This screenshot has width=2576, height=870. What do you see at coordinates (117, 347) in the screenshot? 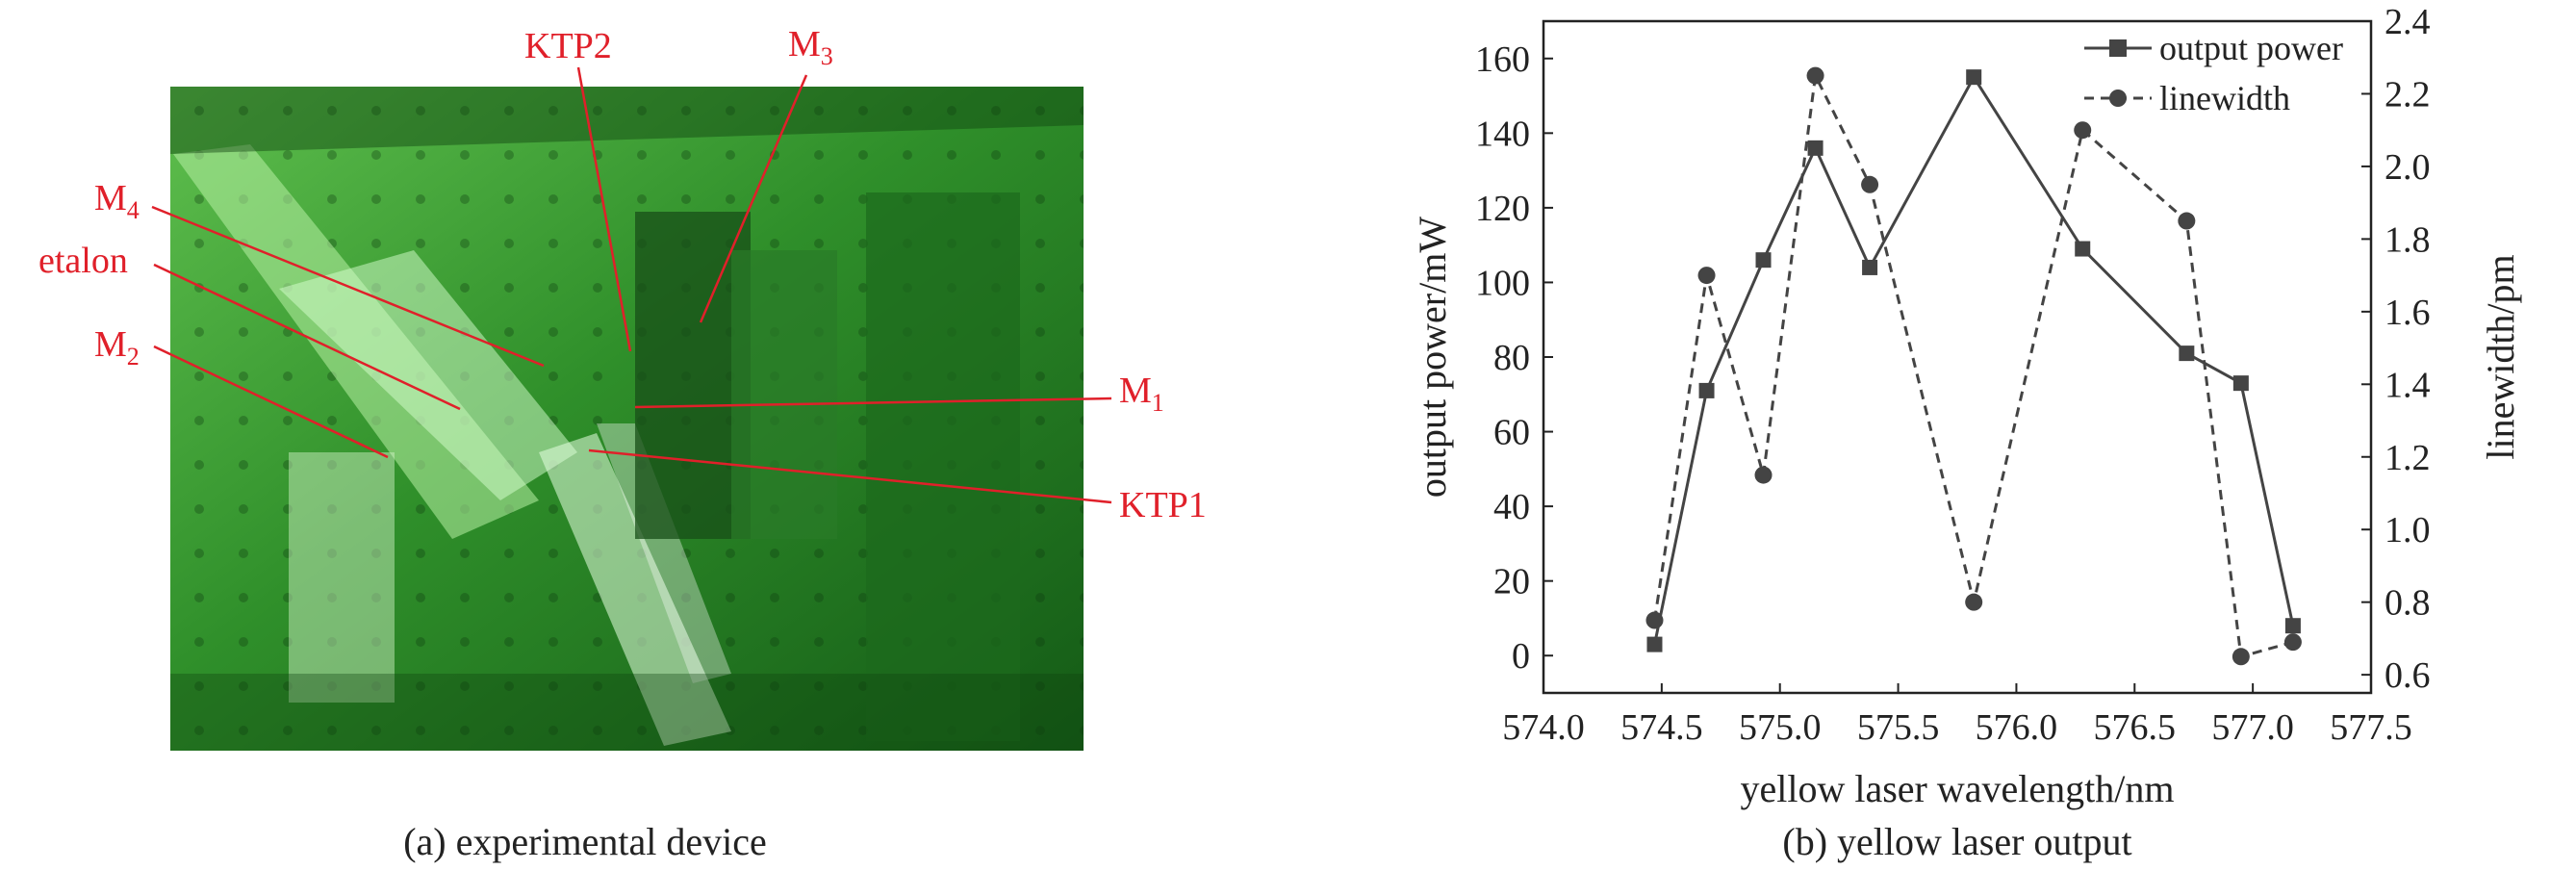
I see `label-m2: M2` at bounding box center [117, 347].